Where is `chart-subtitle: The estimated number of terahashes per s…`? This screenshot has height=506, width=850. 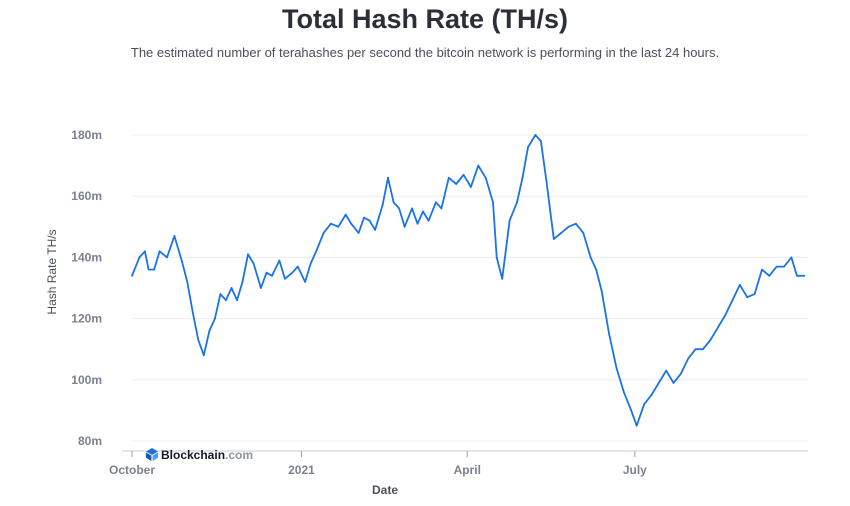 chart-subtitle: The estimated number of terahashes per s… is located at coordinates (425, 52).